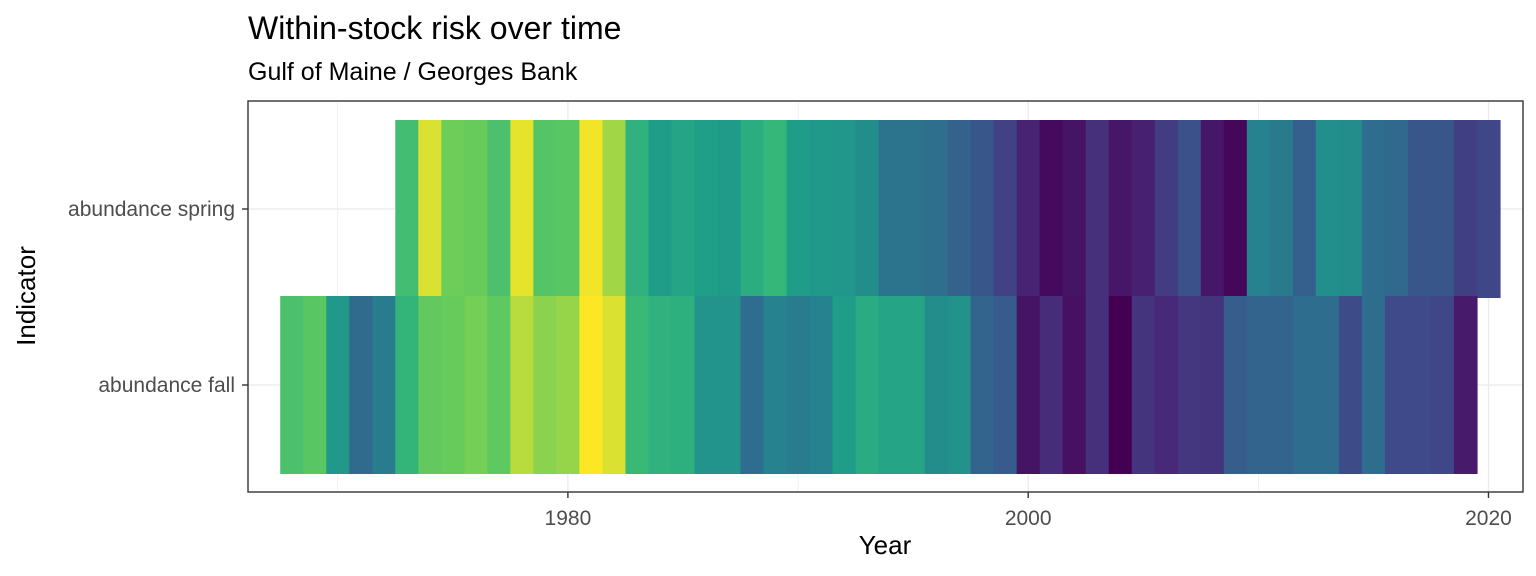  Describe the element at coordinates (1488, 518) in the screenshot. I see `x-tick-label: 2020` at that location.